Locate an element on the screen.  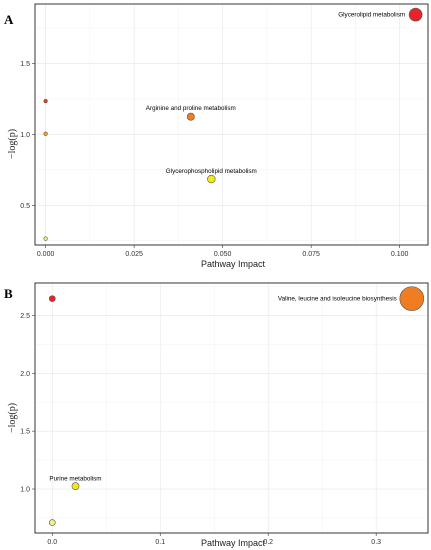
panel-a-point-label: Glycerophospholipid metabolism is located at coordinates (211, 171).